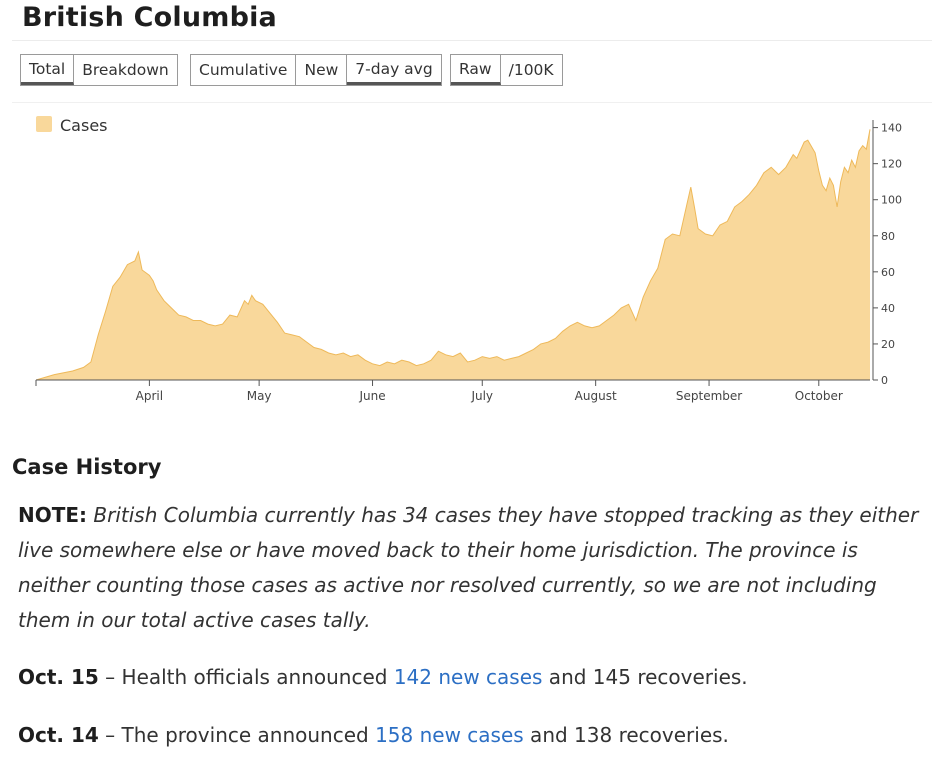 The image size is (941, 763). Describe the element at coordinates (58, 735) in the screenshot. I see `entry-date: Oct. 14` at that location.